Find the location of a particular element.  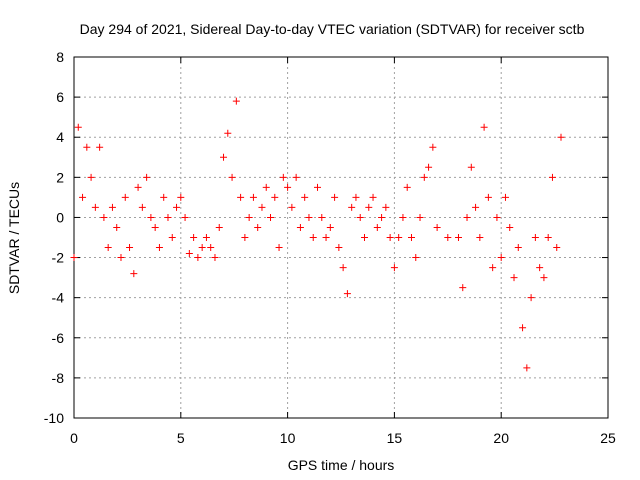

x-tick-label: 20 is located at coordinates (501, 438).